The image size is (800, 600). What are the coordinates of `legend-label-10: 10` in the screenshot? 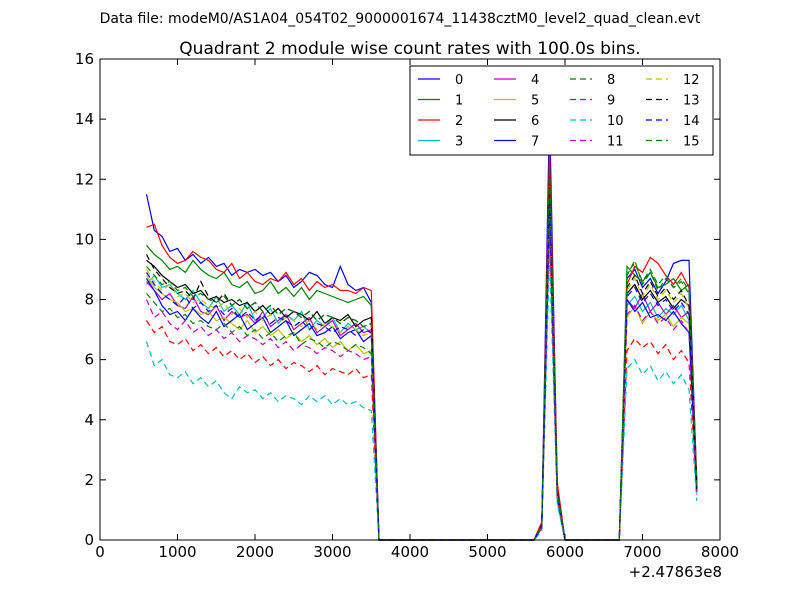 It's located at (615, 121).